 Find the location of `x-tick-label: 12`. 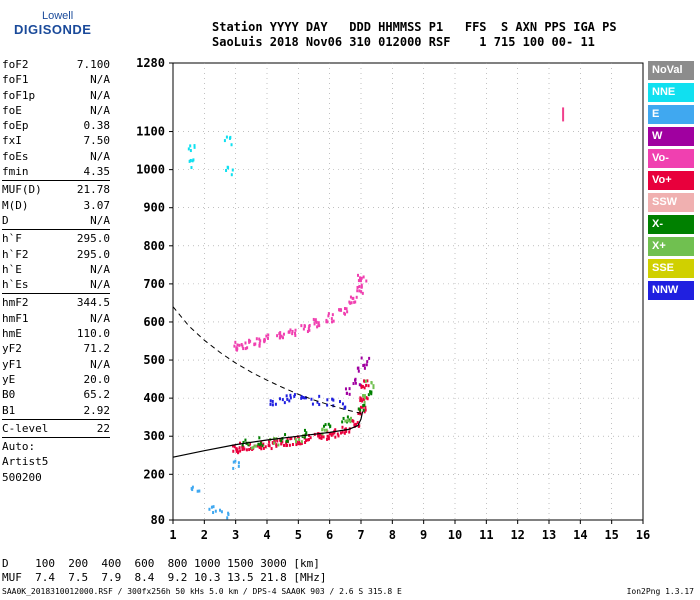

x-tick-label: 12 is located at coordinates (517, 535).